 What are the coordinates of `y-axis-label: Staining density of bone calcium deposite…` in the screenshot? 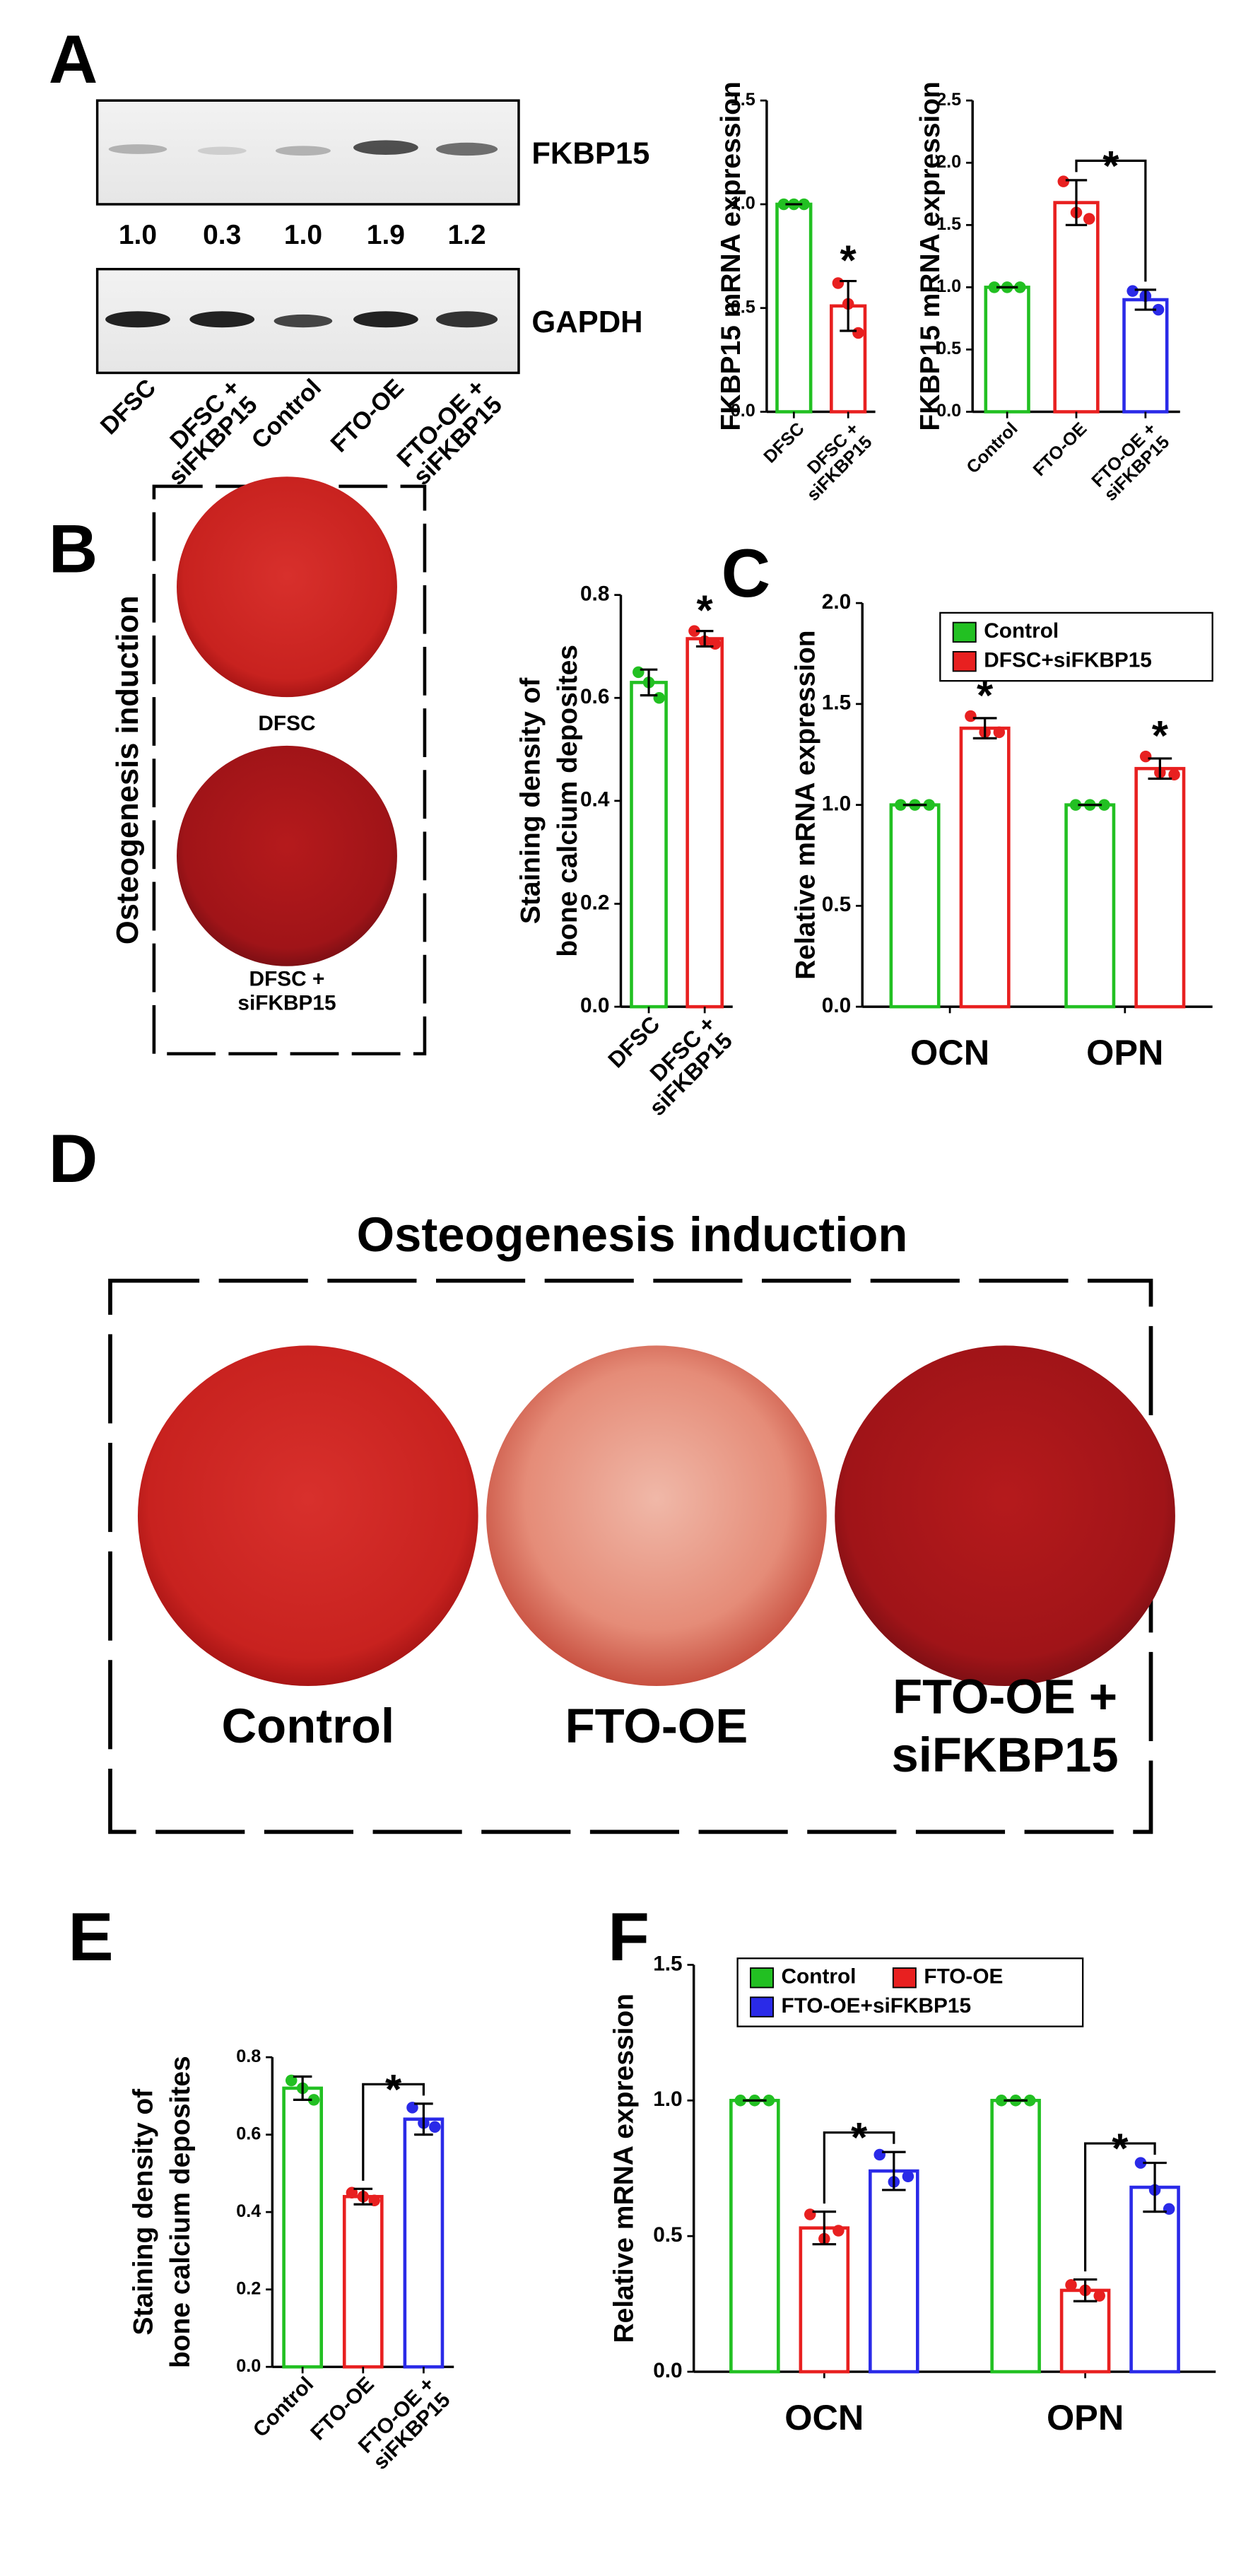 It's located at (550, 801).